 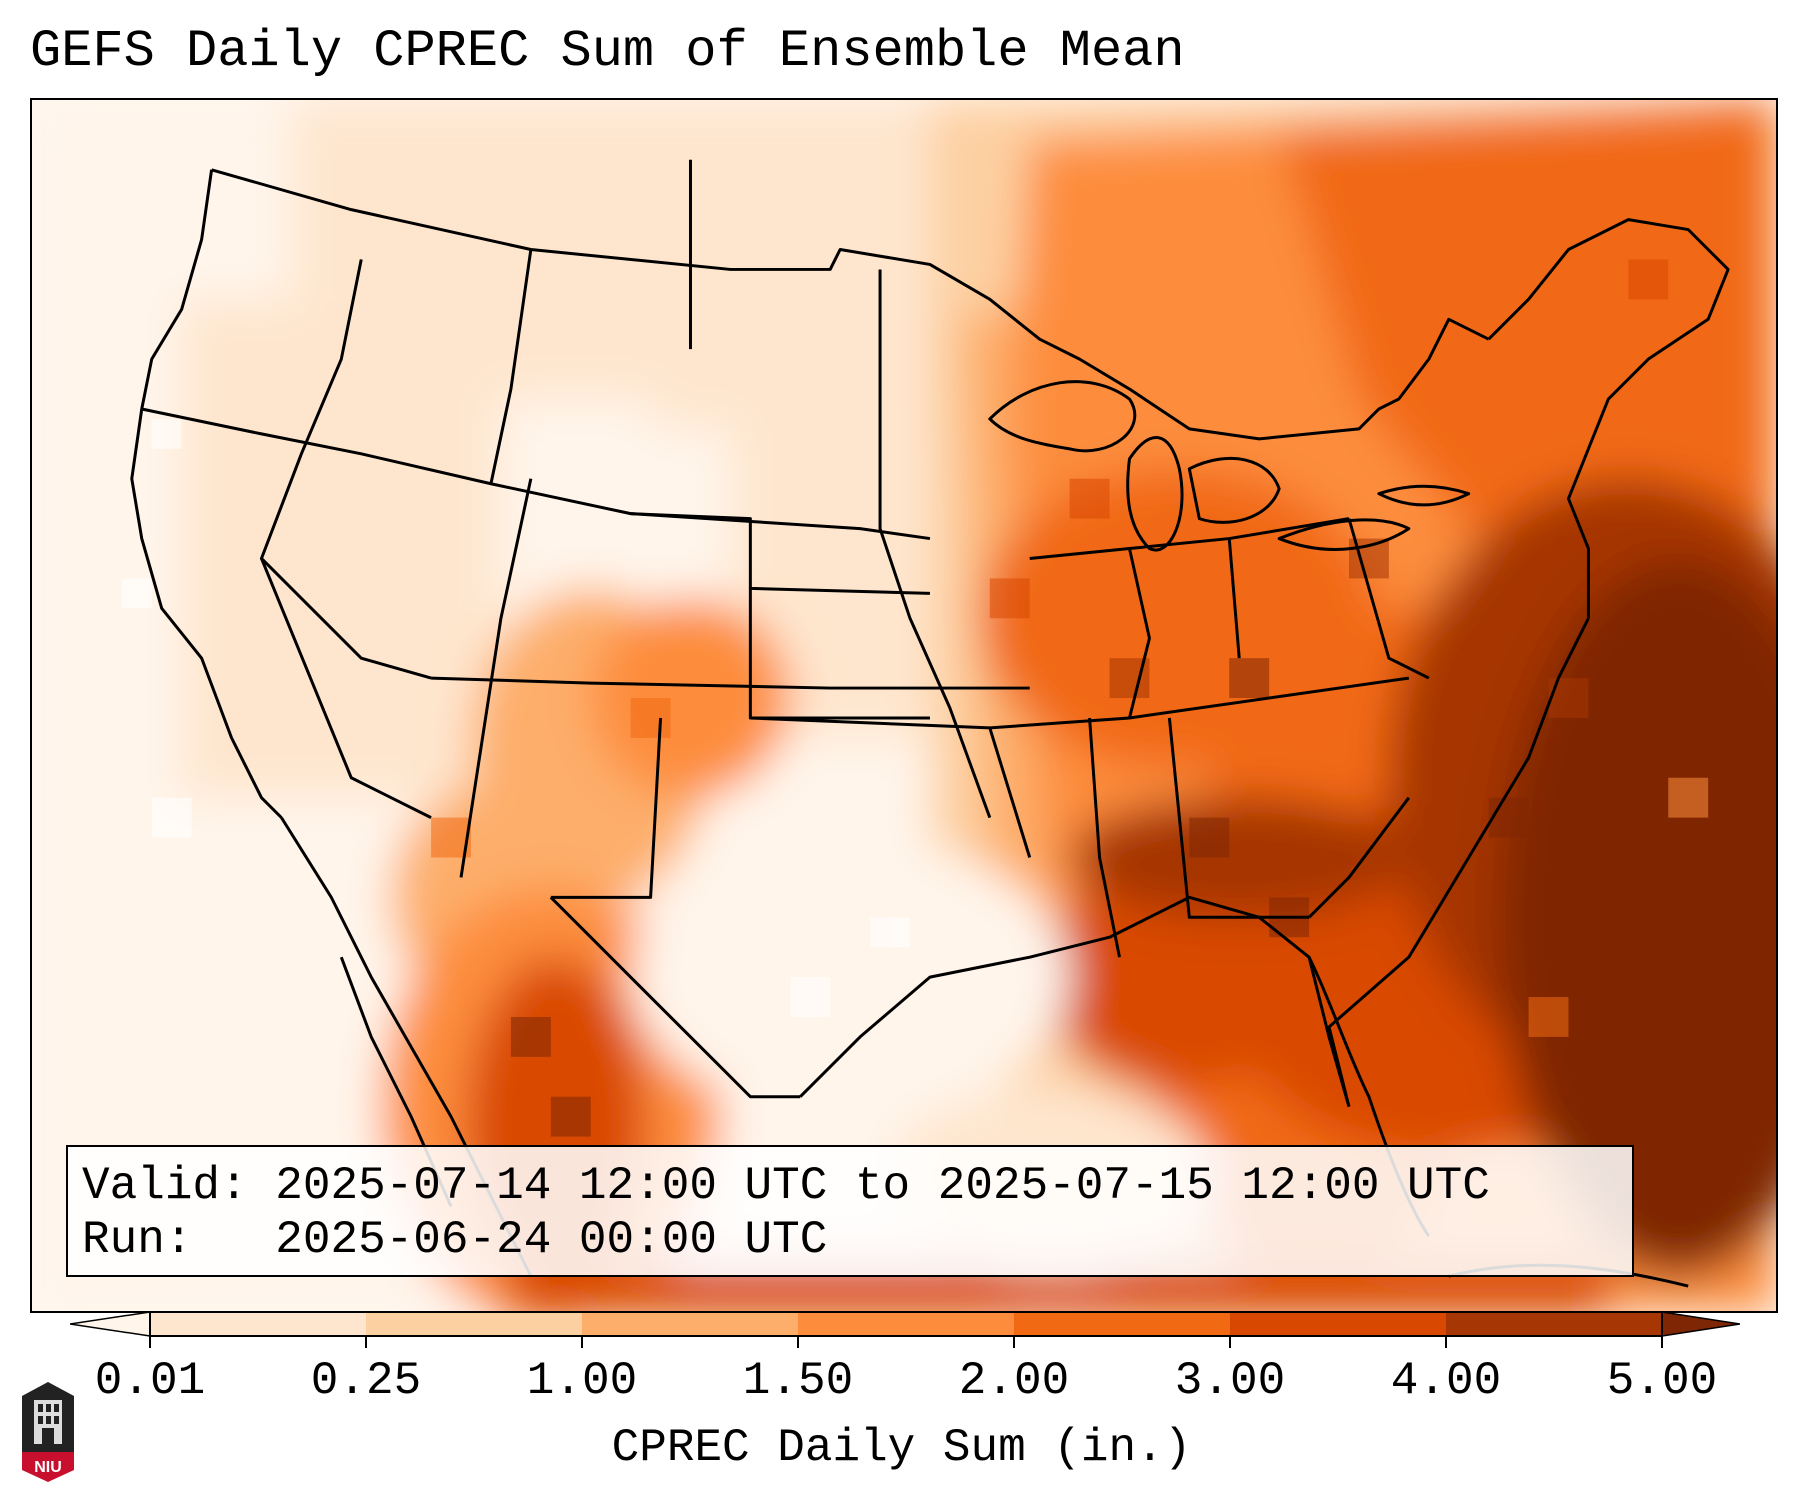 What do you see at coordinates (1700, 1324) in the screenshot?
I see `colorbar-extend-high` at bounding box center [1700, 1324].